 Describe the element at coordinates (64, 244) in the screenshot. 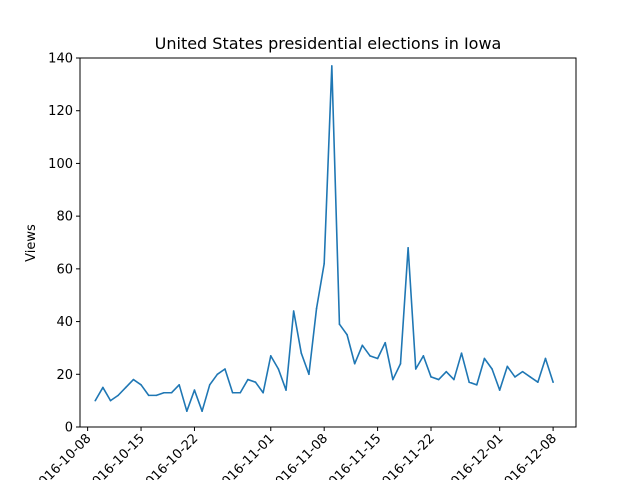

I see `y-axis-ticks: 0 20 40 60 80 100 120 140` at that location.